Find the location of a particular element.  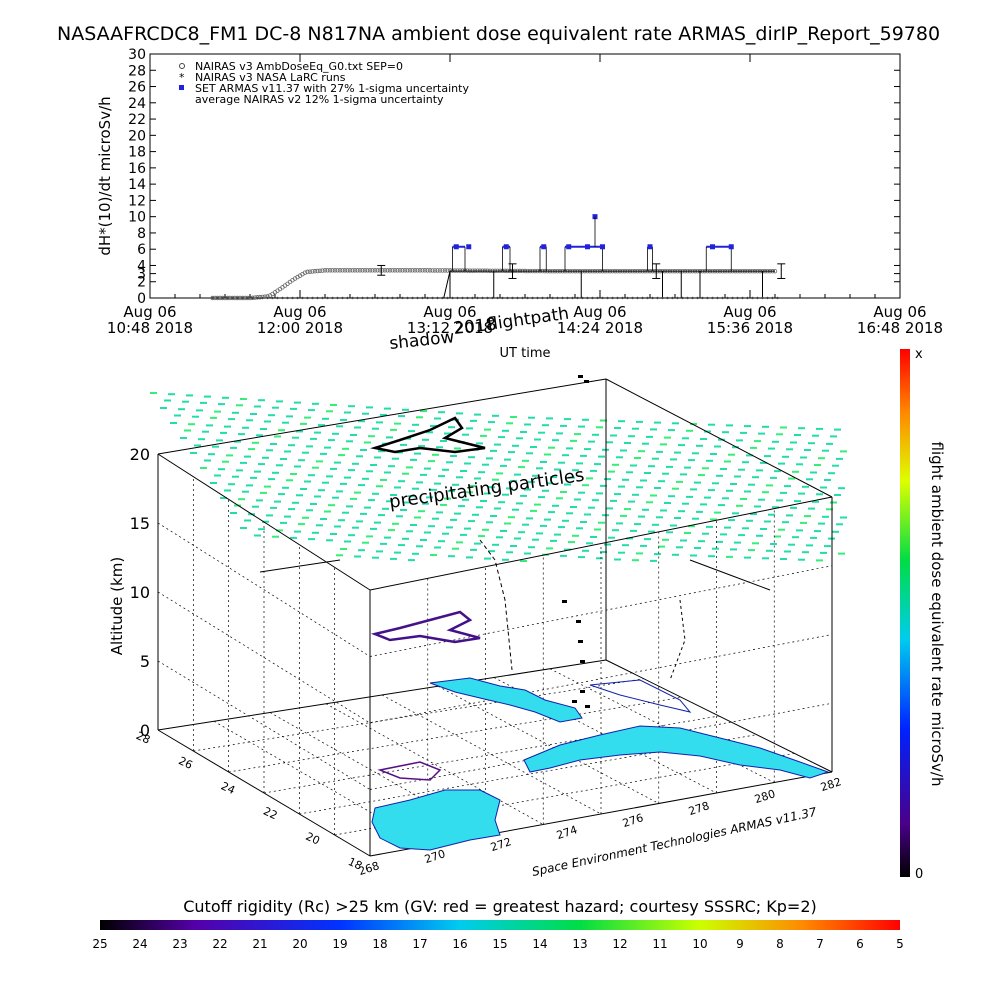

x-tick-label-time: 15:36 2018 is located at coordinates (750, 328).